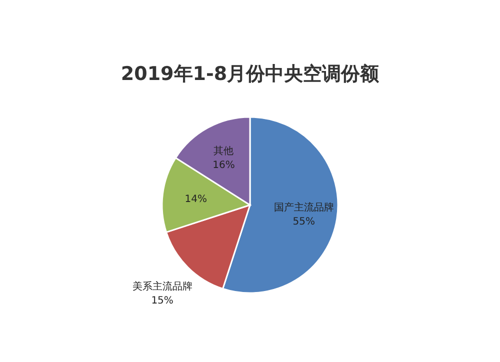 Image resolution: width=500 pixels, height=362 pixels. What do you see at coordinates (250, 74) in the screenshot?
I see `chart-title: 2019年1-8月份中央空调份额` at bounding box center [250, 74].